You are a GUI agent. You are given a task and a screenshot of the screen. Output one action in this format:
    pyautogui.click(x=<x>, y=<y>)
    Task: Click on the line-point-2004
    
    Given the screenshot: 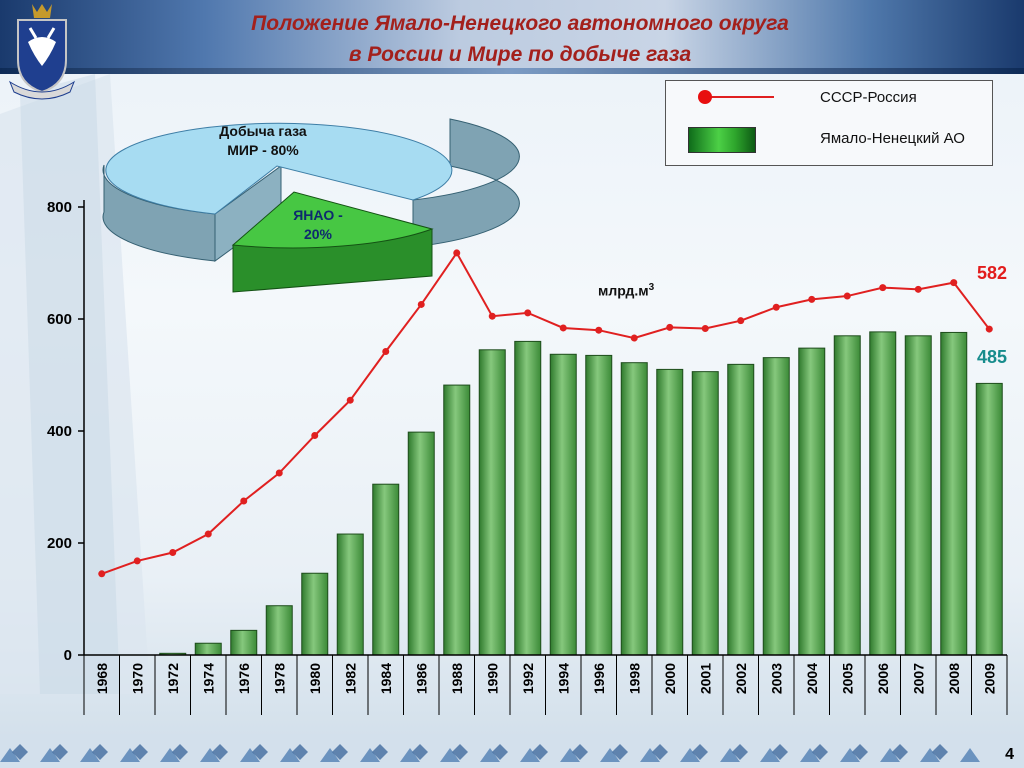 What is the action you would take?
    pyautogui.click(x=812, y=299)
    